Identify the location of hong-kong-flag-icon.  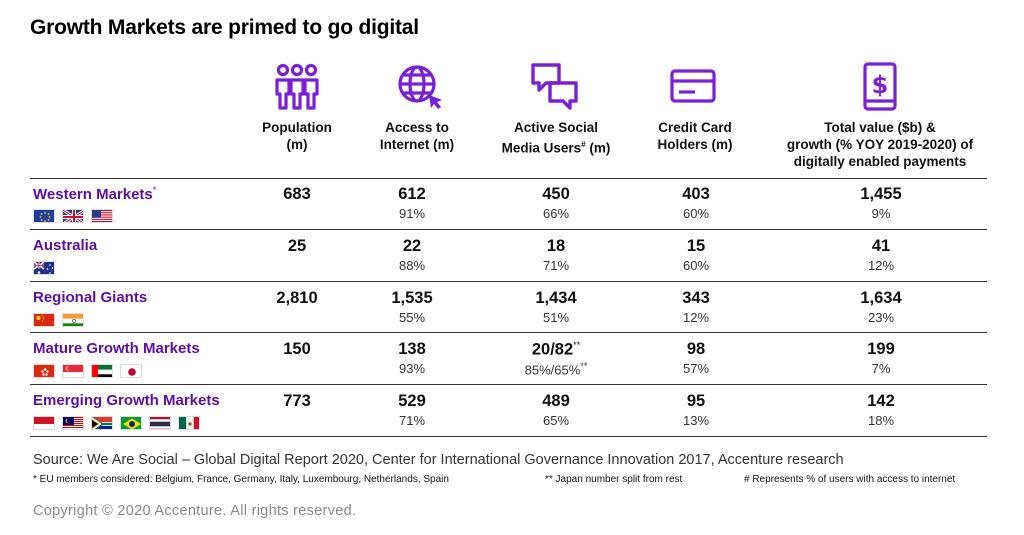
(44, 371).